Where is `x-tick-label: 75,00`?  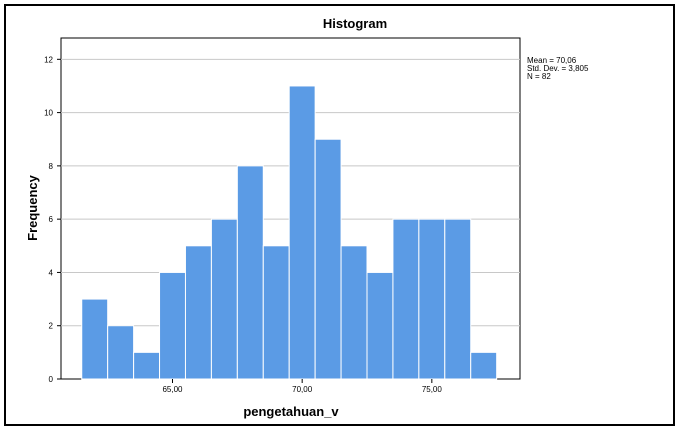 x-tick-label: 75,00 is located at coordinates (432, 389).